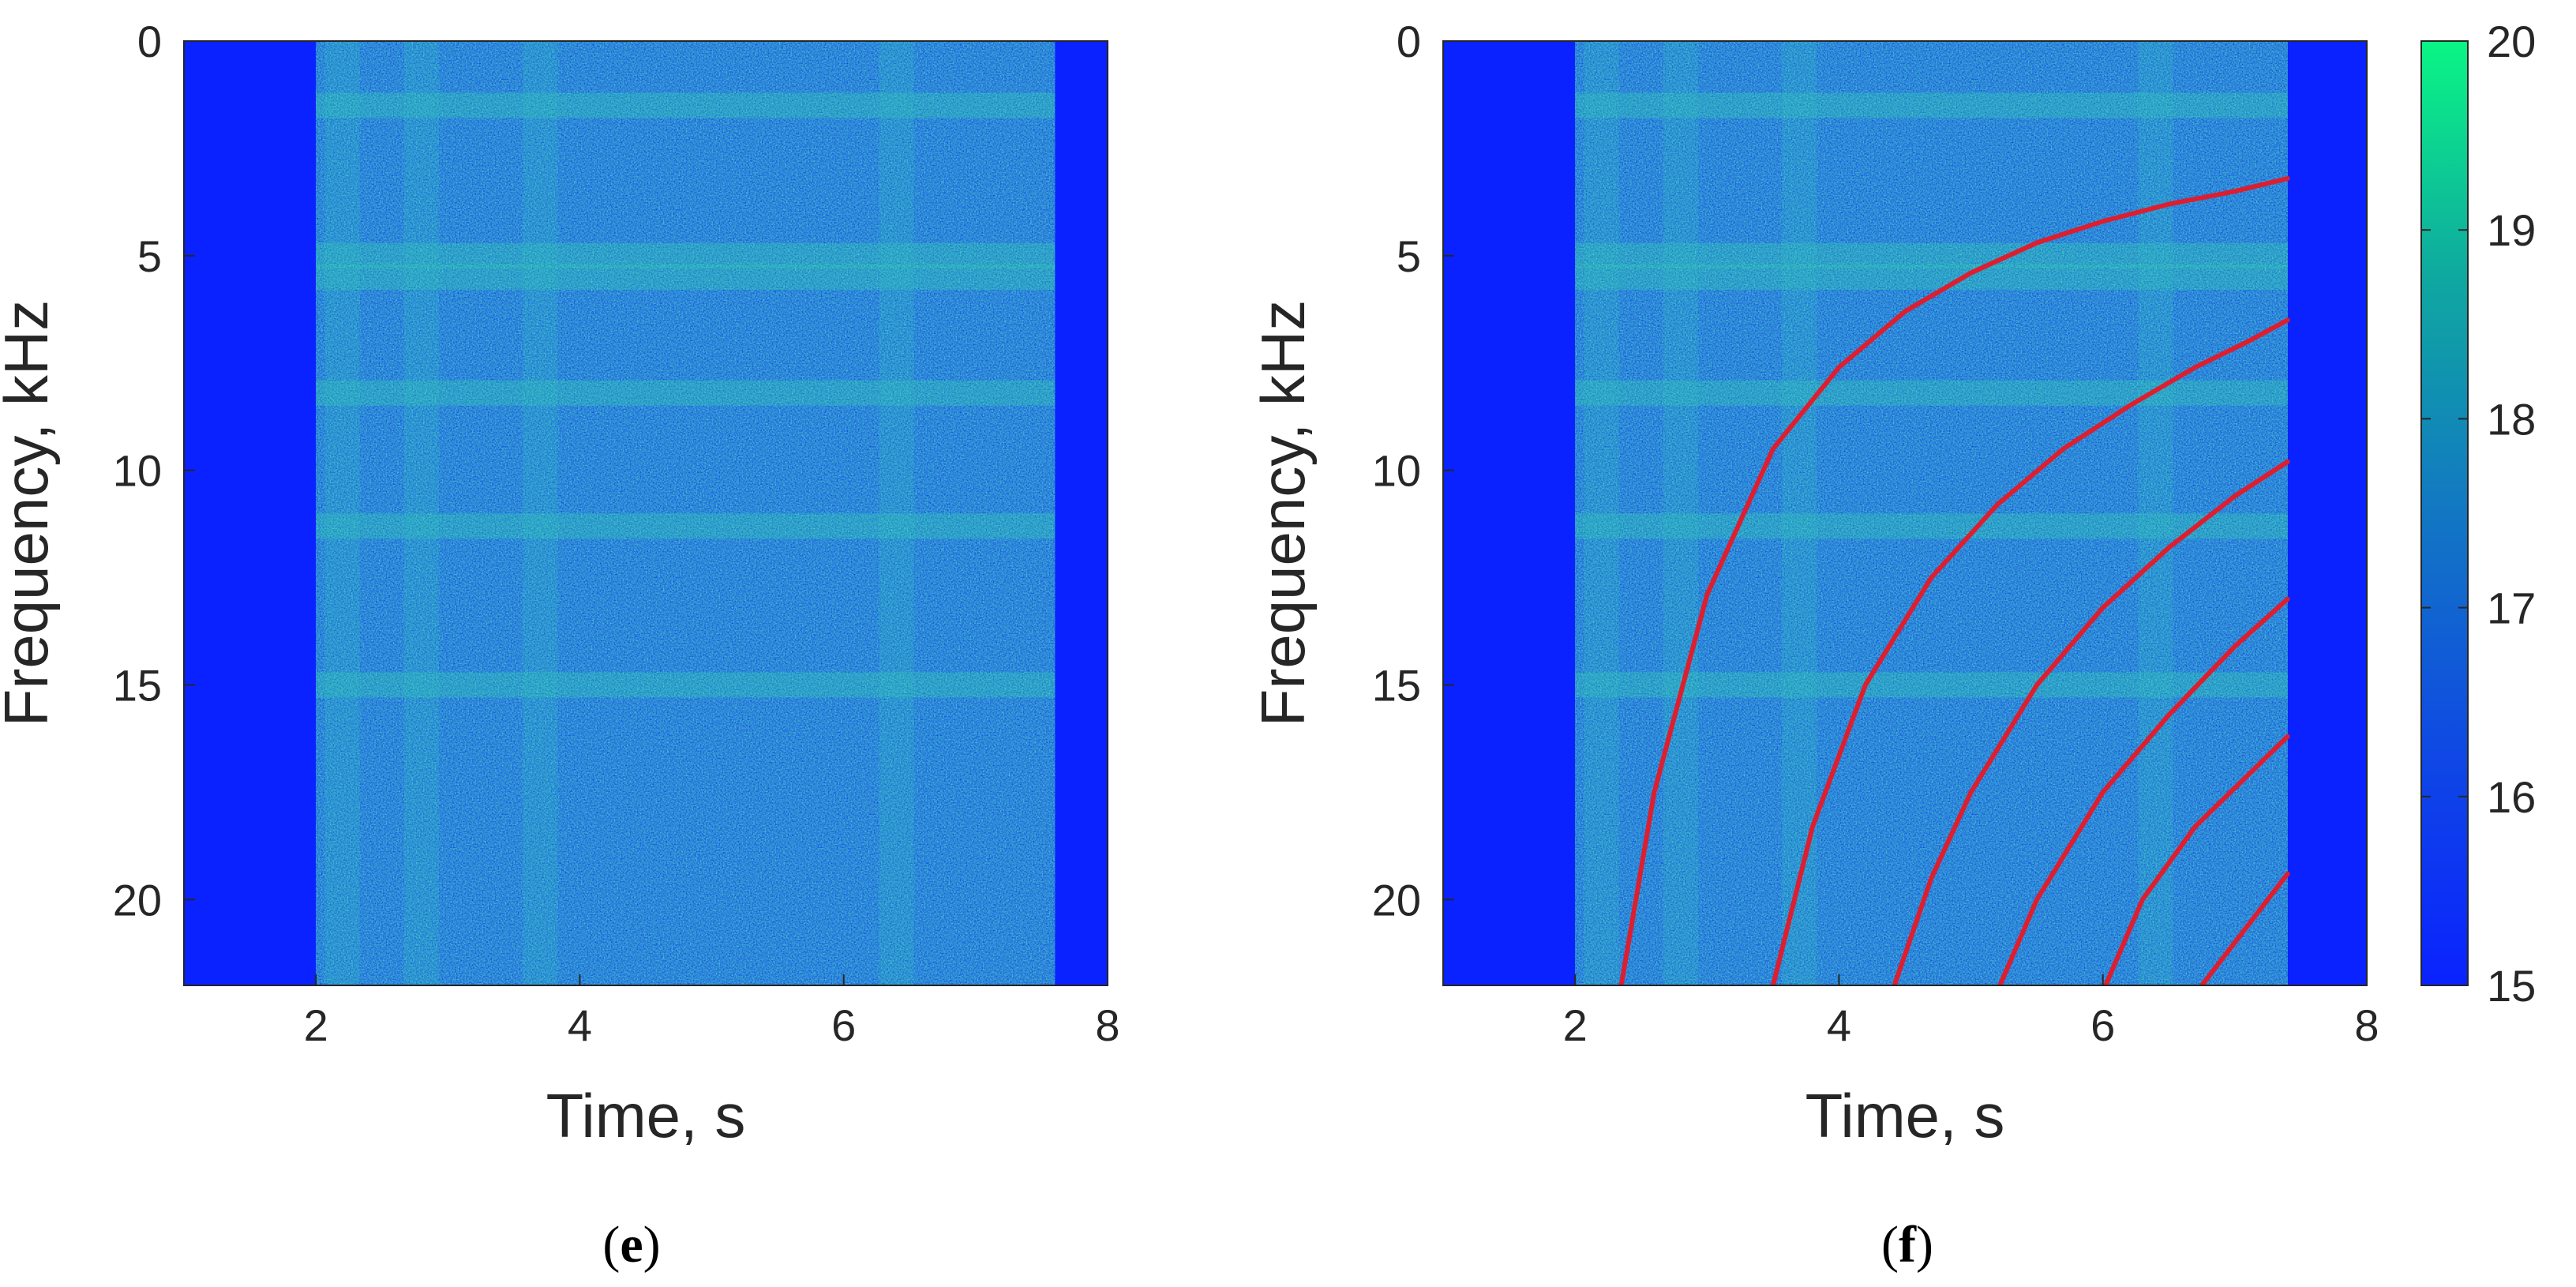 Image resolution: width=2576 pixels, height=1287 pixels. Describe the element at coordinates (2511, 608) in the screenshot. I see `colorbar-tick-label: 17` at that location.